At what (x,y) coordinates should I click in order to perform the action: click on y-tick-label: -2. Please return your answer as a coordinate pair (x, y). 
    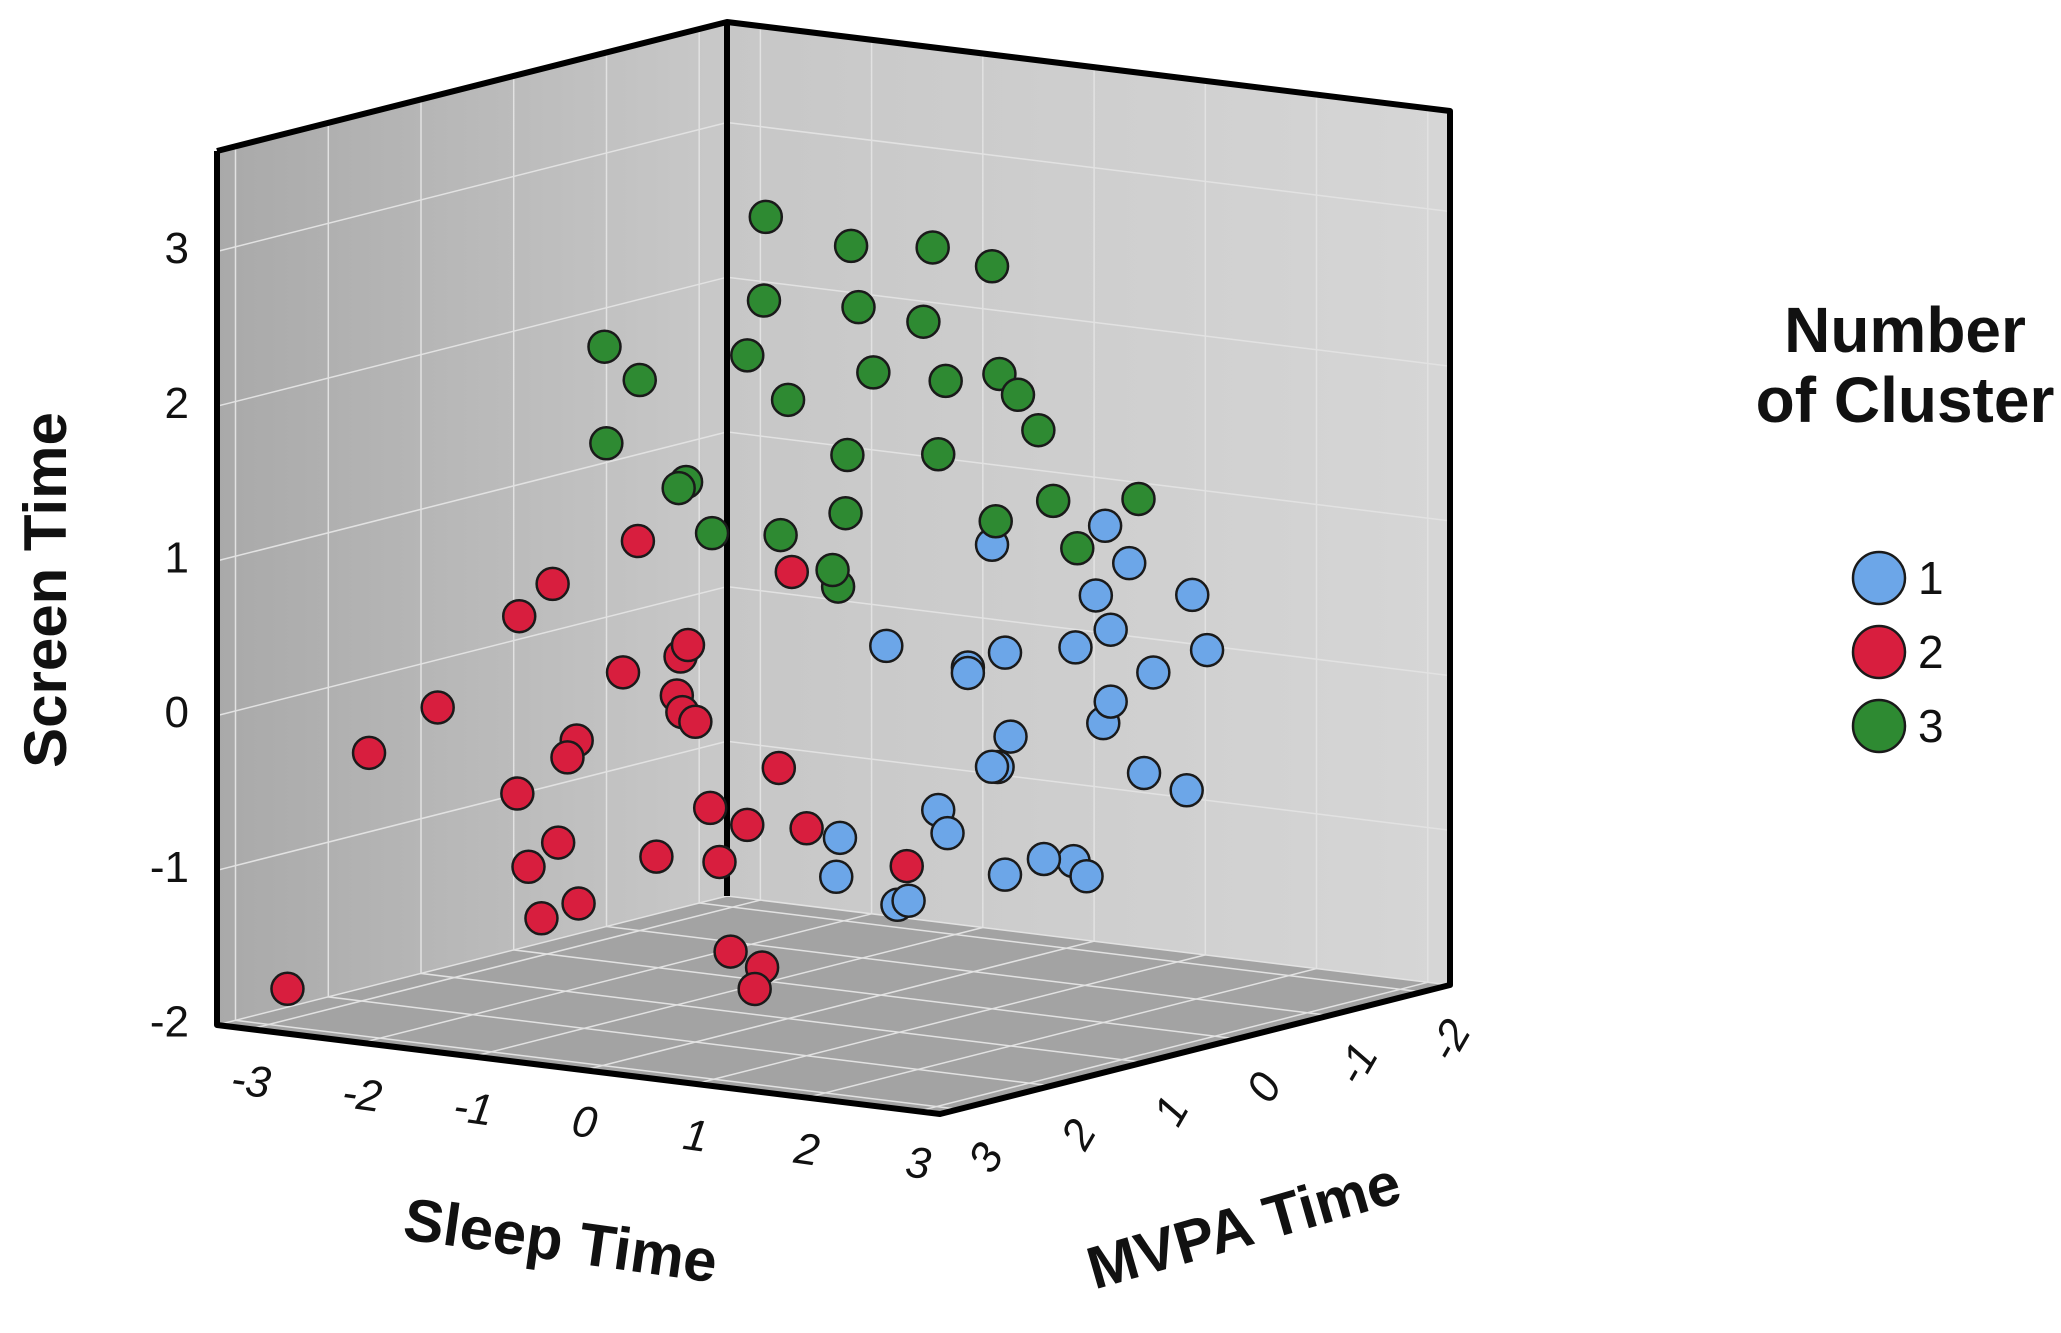
    Looking at the image, I should click on (1450, 1040).